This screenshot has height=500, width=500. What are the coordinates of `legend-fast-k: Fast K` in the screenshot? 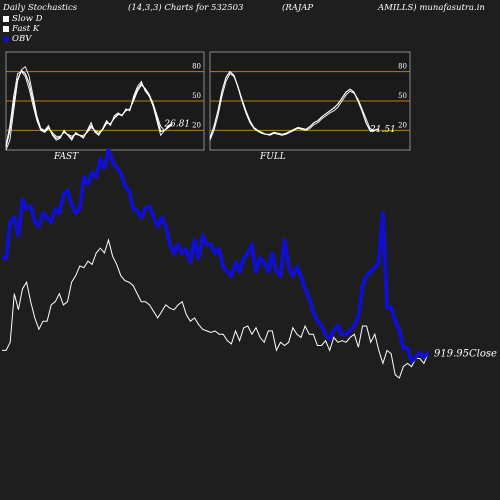 It's located at (21, 29).